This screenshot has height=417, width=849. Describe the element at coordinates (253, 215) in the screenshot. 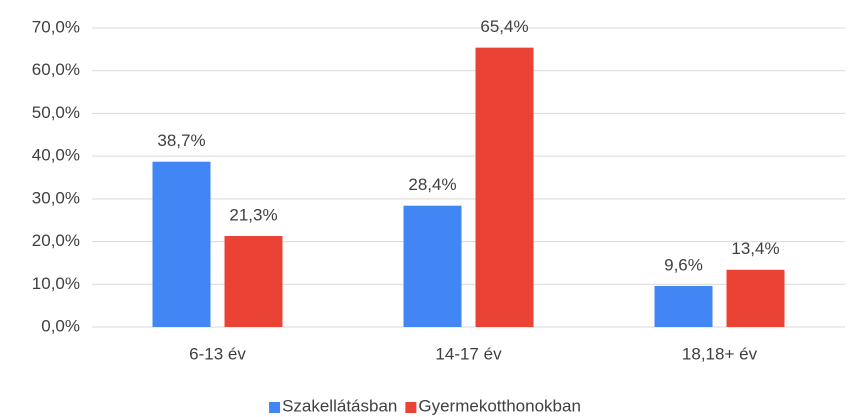

I see `data-label: 21,3%` at that location.